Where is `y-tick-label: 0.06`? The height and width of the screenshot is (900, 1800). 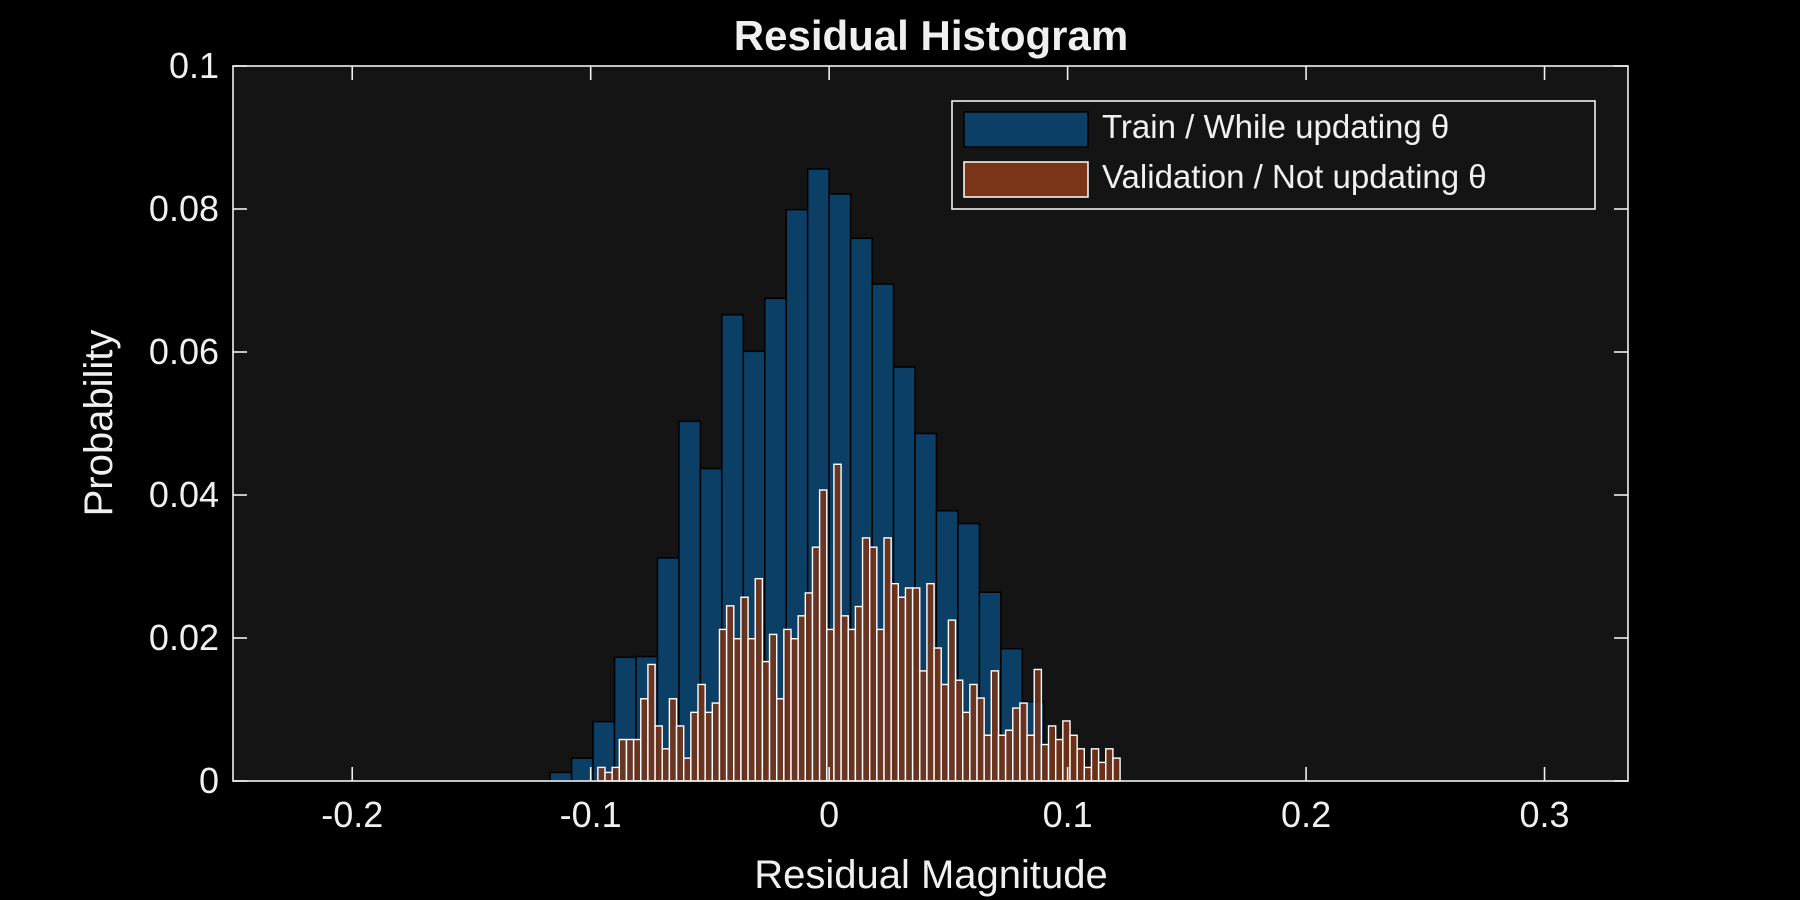
y-tick-label: 0.06 is located at coordinates (184, 351).